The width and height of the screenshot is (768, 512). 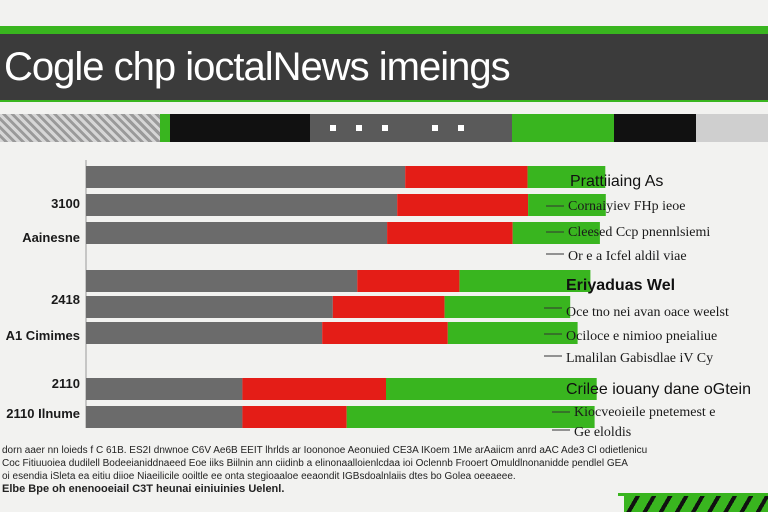 I want to click on annotation-label: Ge eloldis, so click(x=602, y=432).